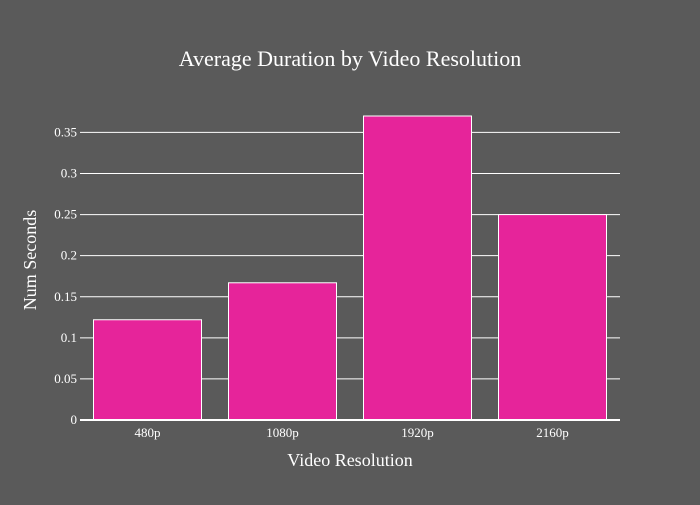 The height and width of the screenshot is (505, 700). What do you see at coordinates (417, 432) in the screenshot?
I see `x-tick-label: 1920p` at bounding box center [417, 432].